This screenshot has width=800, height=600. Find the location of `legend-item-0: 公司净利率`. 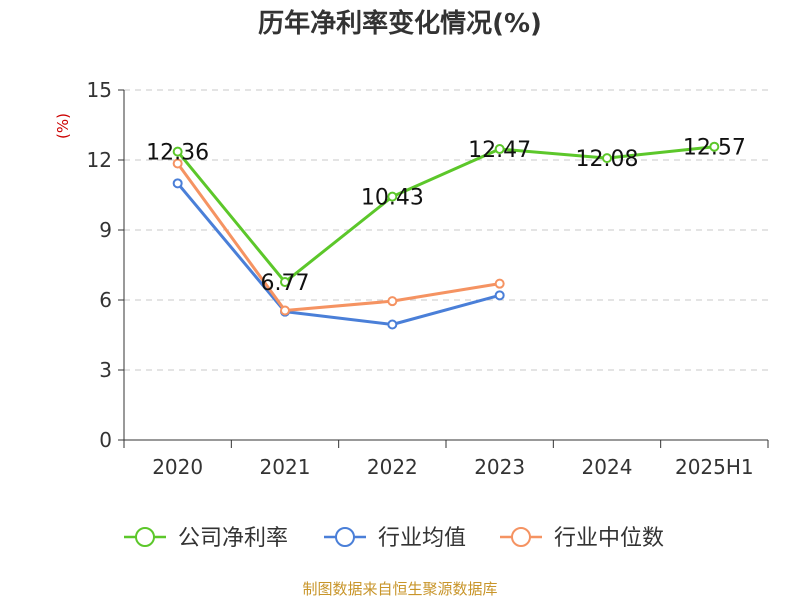

legend-item-0: 公司净利率 is located at coordinates (206, 538).